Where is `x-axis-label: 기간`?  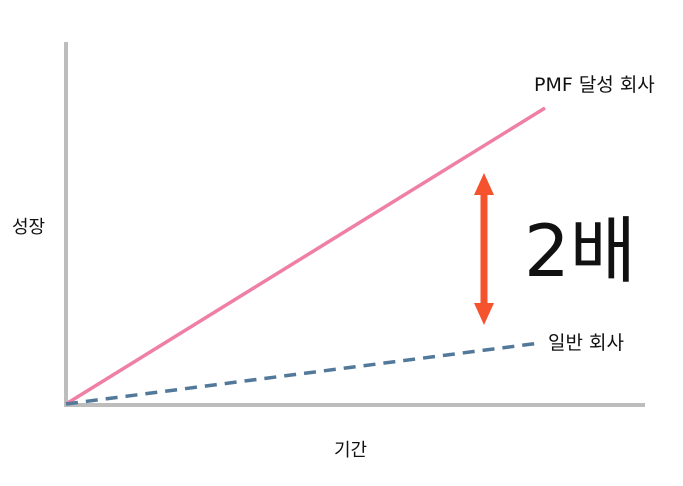
x-axis-label: 기간 is located at coordinates (351, 450).